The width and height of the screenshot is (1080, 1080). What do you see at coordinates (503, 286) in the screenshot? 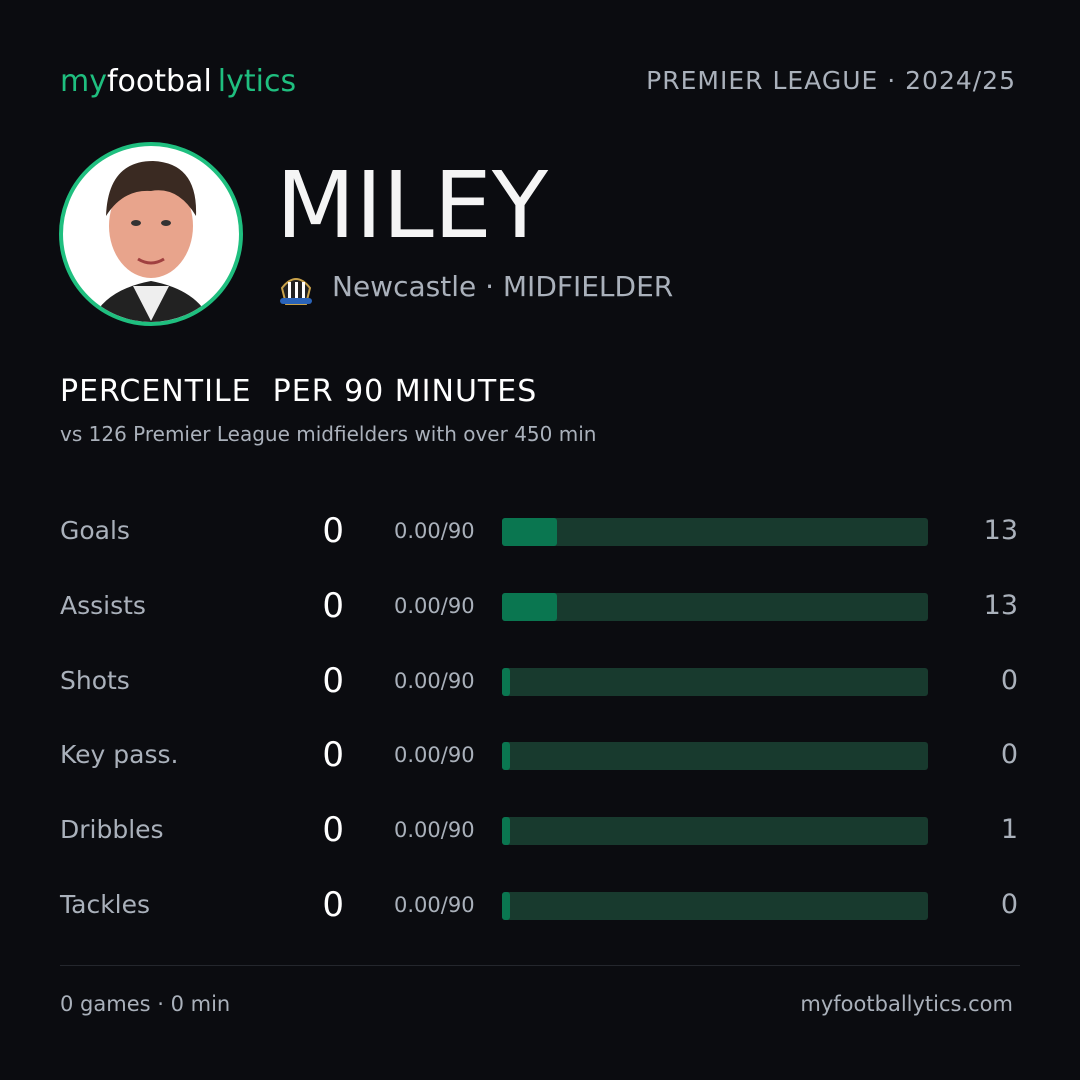
I see `team-position: Newcastle · MIDFIELDER` at bounding box center [503, 286].